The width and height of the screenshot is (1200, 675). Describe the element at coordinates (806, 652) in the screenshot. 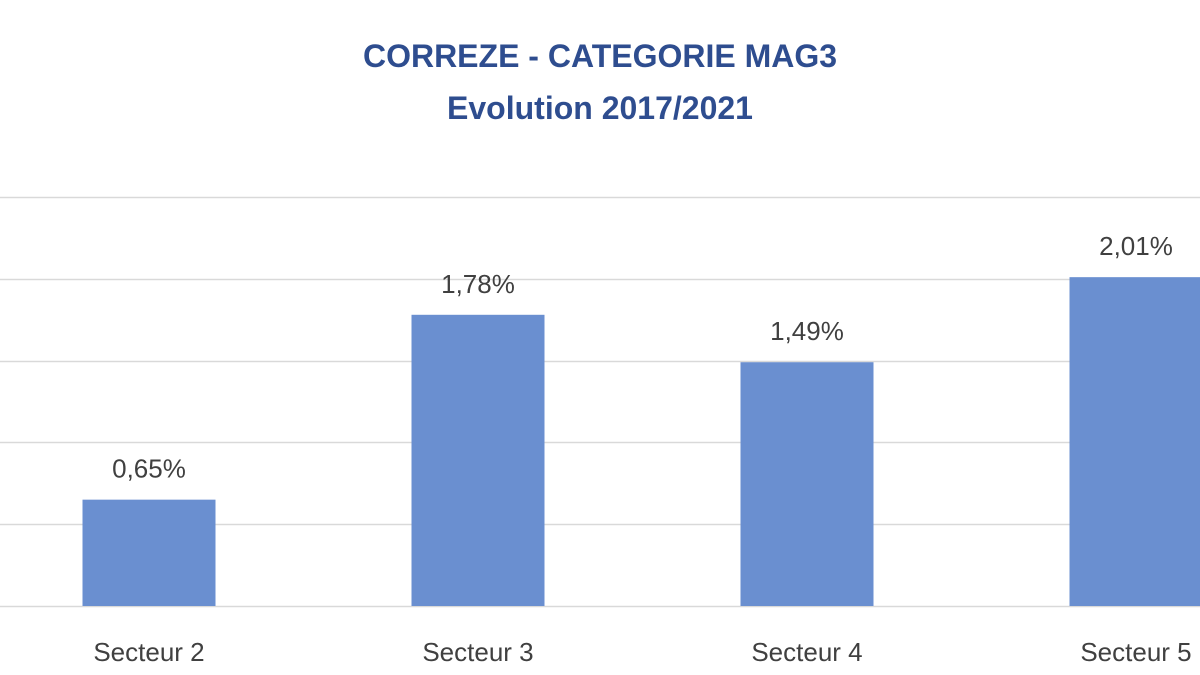

I see `x-tick-label: Secteur 4` at that location.